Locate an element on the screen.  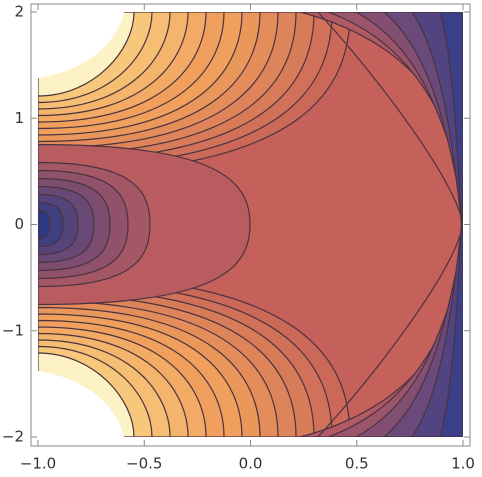
x-tick-label: −1.0 is located at coordinates (38, 464).